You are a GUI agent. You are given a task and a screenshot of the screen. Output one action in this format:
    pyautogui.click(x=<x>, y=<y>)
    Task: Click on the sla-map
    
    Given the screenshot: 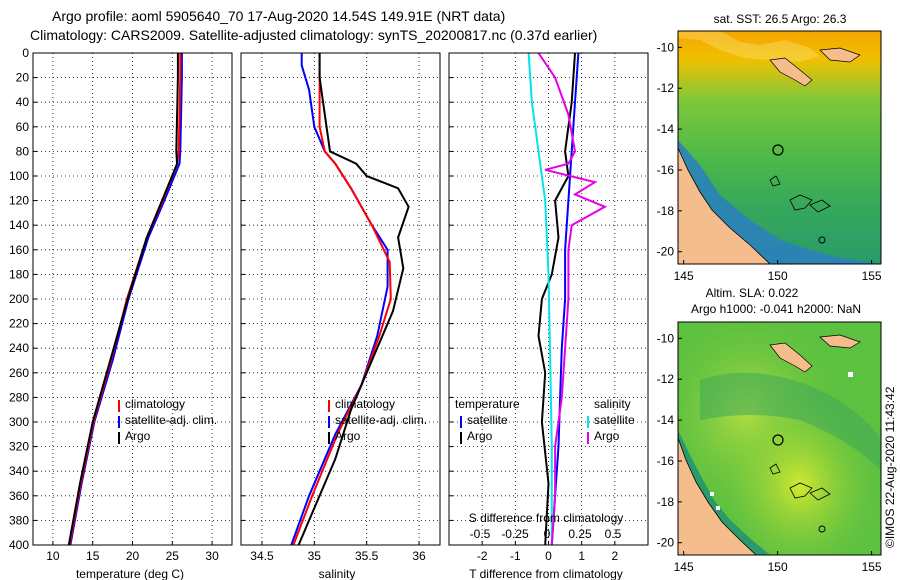 What is the action you would take?
    pyautogui.click(x=779, y=438)
    